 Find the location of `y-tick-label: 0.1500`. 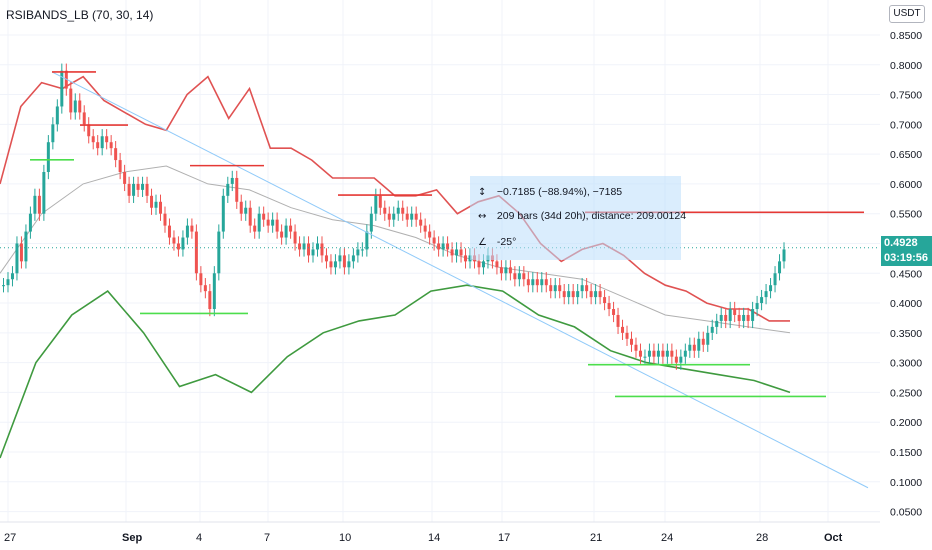

y-tick-label: 0.1500 is located at coordinates (906, 453).